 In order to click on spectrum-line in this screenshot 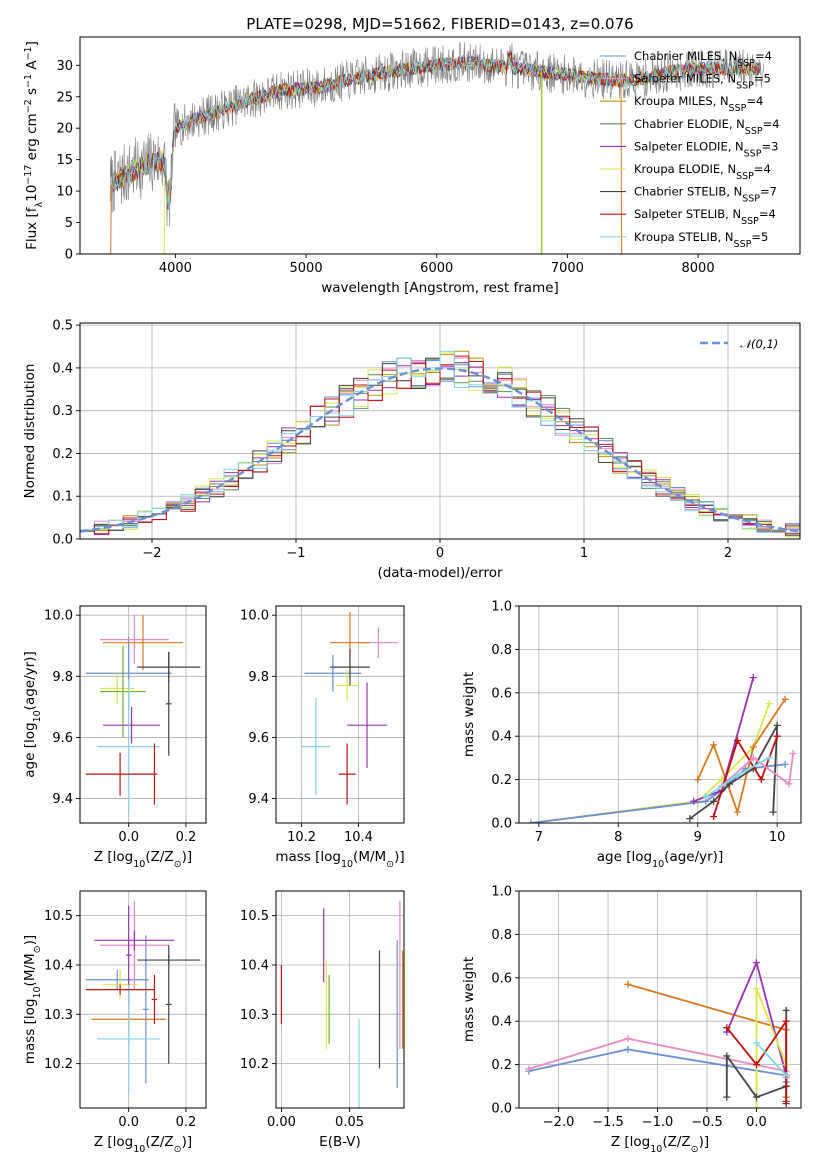, I will do `click(437, 133)`.